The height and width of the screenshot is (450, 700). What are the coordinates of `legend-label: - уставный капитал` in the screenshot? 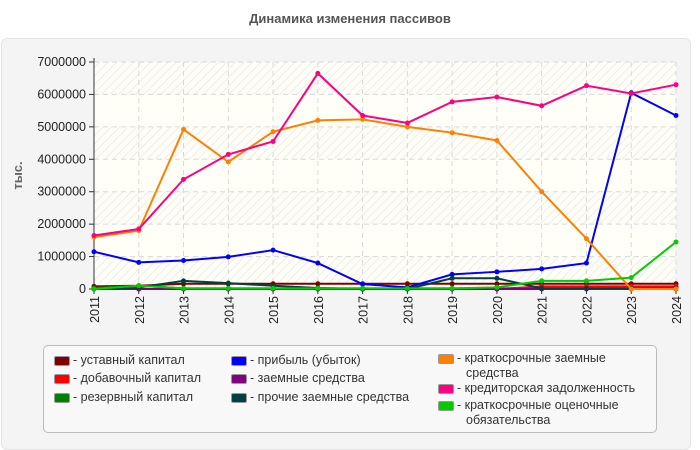 It's located at (129, 360).